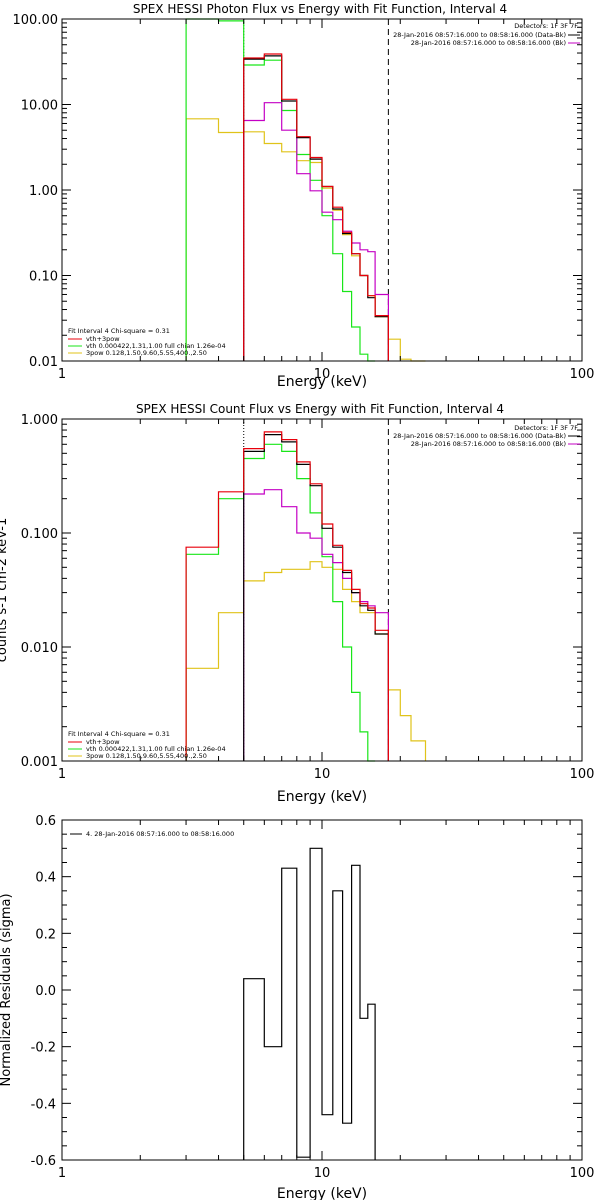  I want to click on y-tick-label: 0.2, so click(45, 934).